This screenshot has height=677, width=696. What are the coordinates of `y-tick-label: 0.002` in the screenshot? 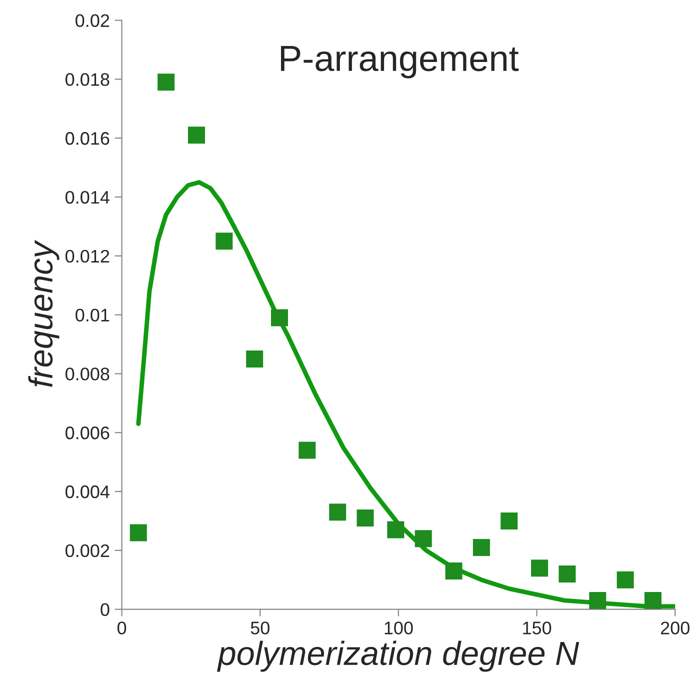 It's located at (88, 551).